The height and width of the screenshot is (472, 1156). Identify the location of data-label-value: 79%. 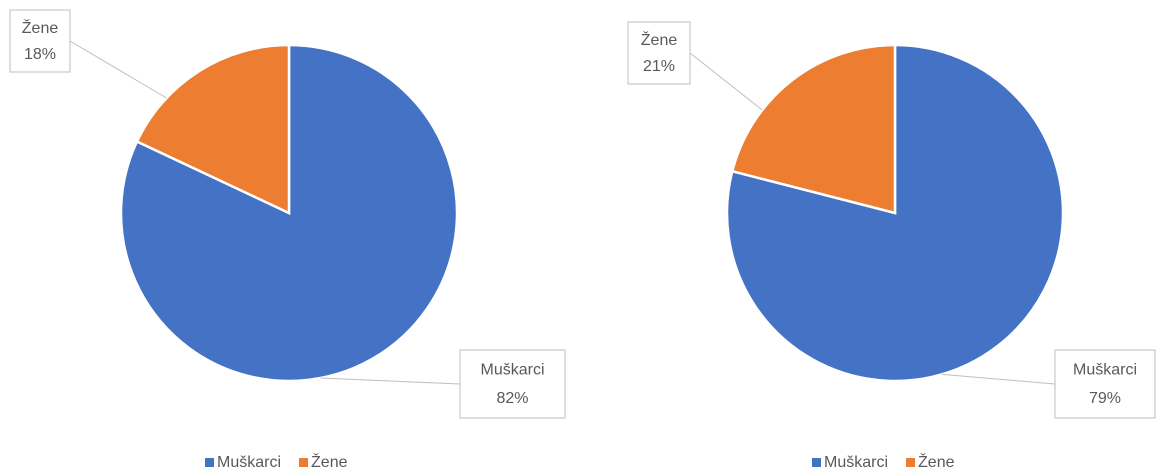
(1105, 398).